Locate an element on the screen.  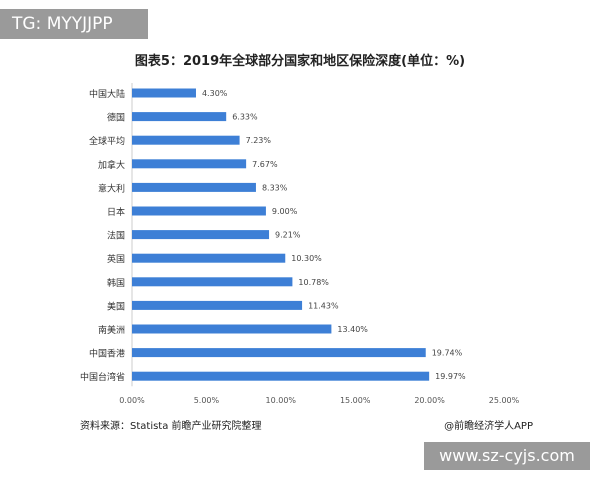
data-label: 8.33% is located at coordinates (275, 187).